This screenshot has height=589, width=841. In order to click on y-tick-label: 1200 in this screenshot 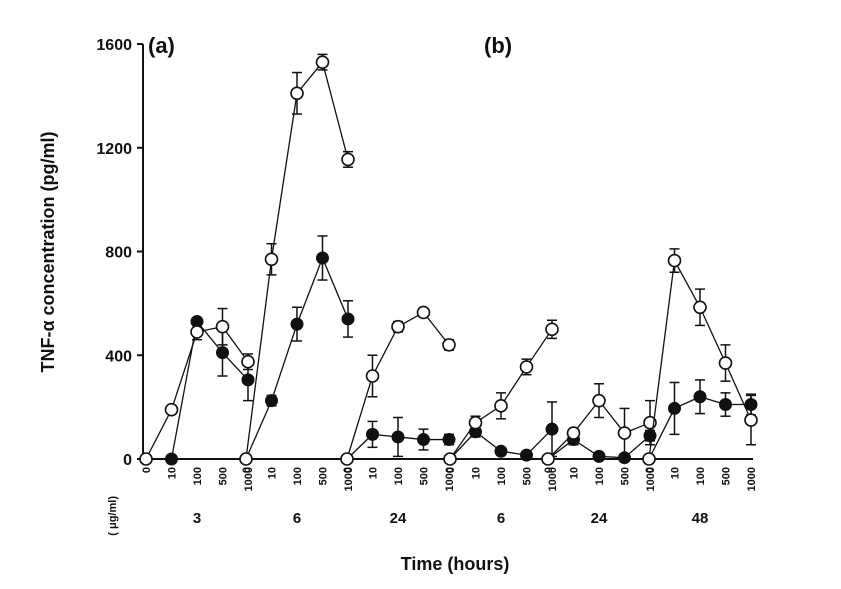, I will do `click(114, 149)`.